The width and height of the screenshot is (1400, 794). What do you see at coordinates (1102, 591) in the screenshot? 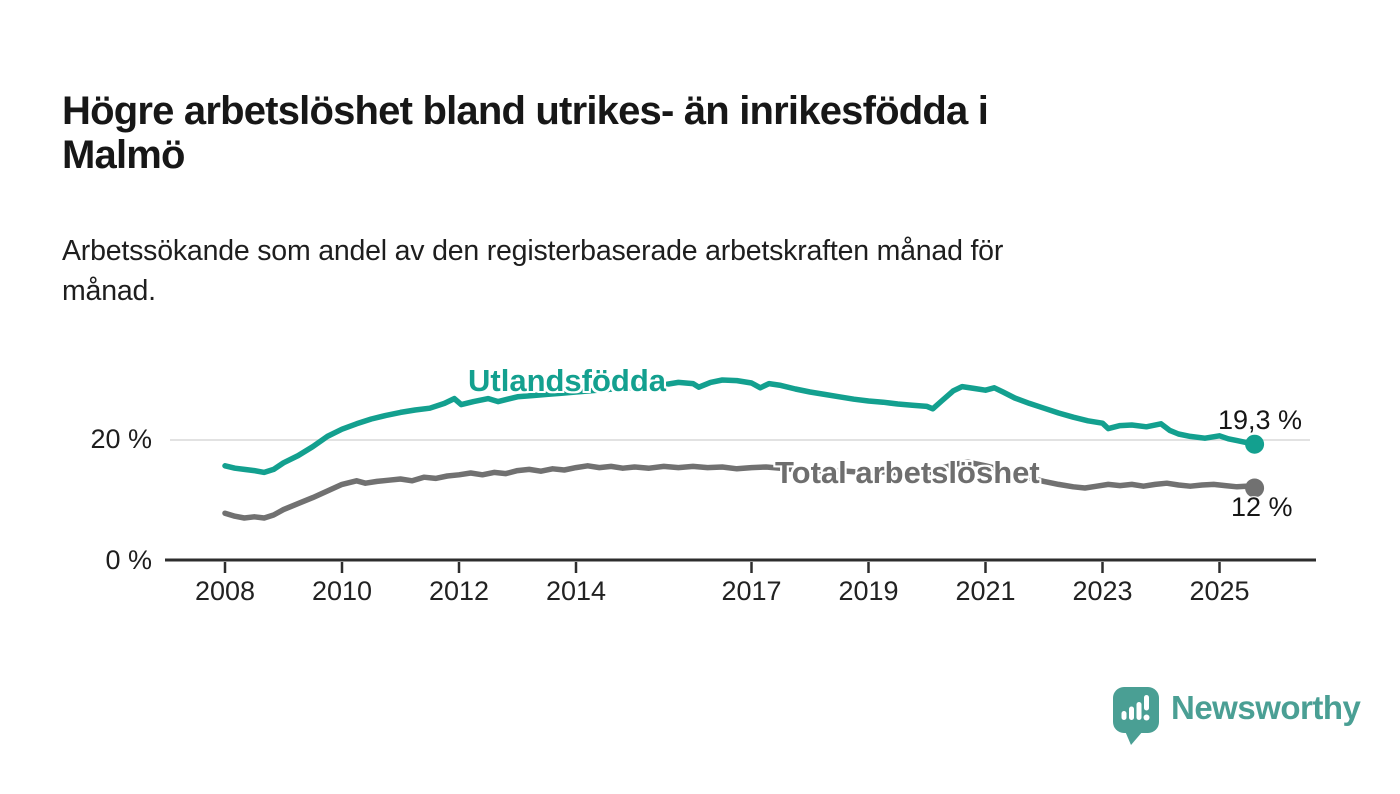
I see `x-axis-tick-label: 2023` at bounding box center [1102, 591].